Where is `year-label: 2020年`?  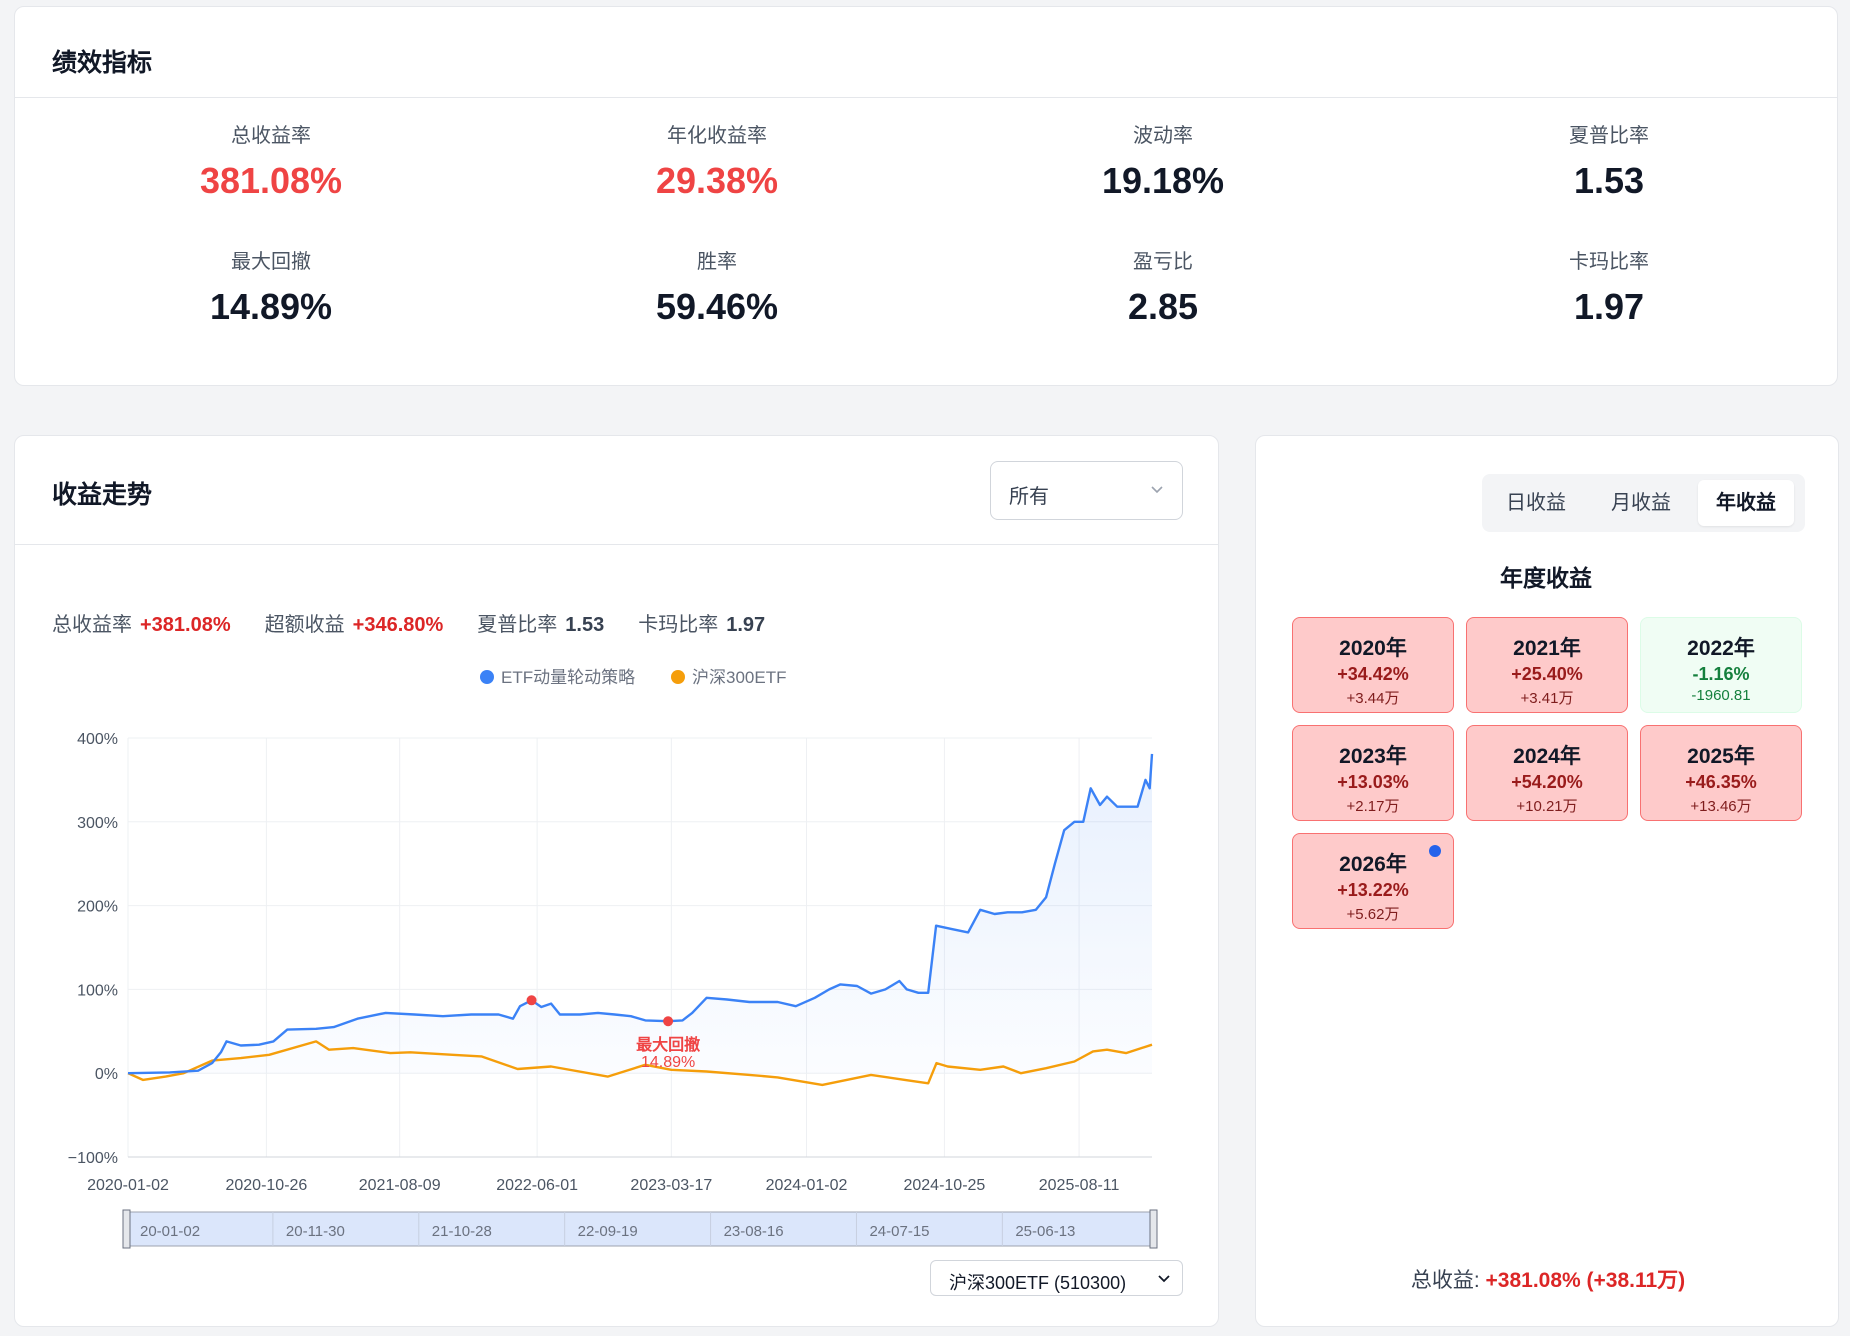 year-label: 2020年 is located at coordinates (1373, 648).